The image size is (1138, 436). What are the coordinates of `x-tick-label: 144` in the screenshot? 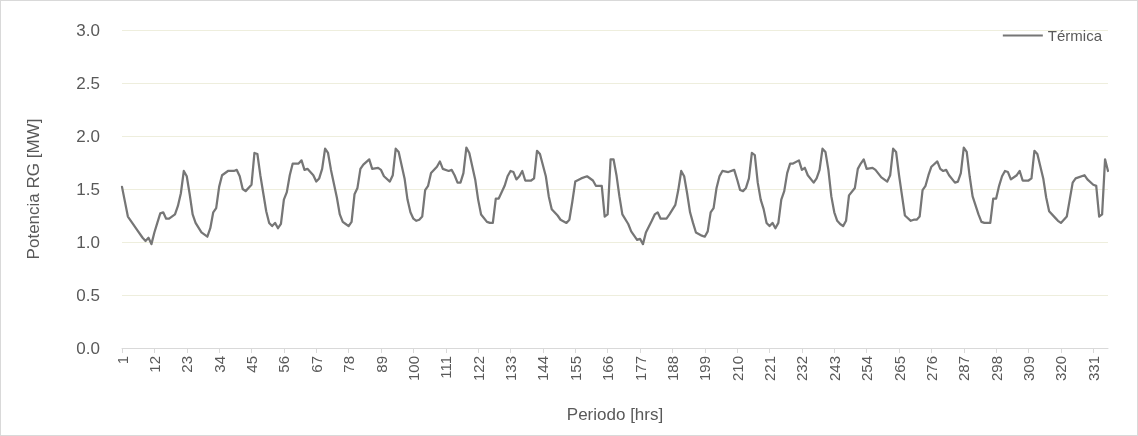 It's located at (543, 369).